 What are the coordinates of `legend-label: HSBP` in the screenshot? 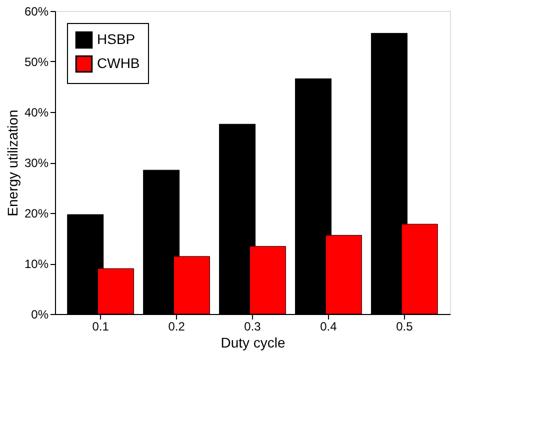 It's located at (116, 39).